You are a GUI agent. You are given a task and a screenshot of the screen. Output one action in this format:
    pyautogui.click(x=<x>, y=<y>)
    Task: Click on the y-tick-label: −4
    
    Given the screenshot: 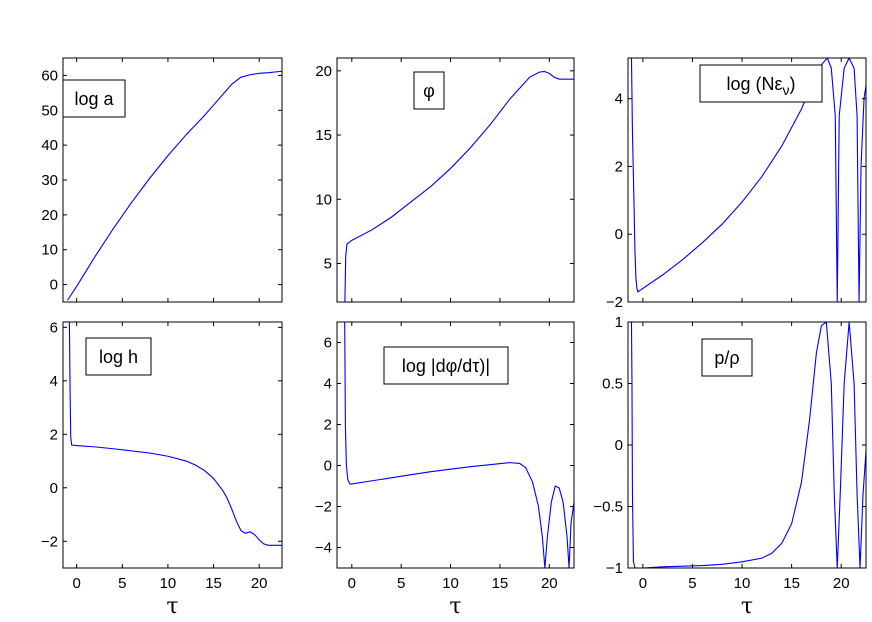 What is the action you would take?
    pyautogui.click(x=323, y=548)
    